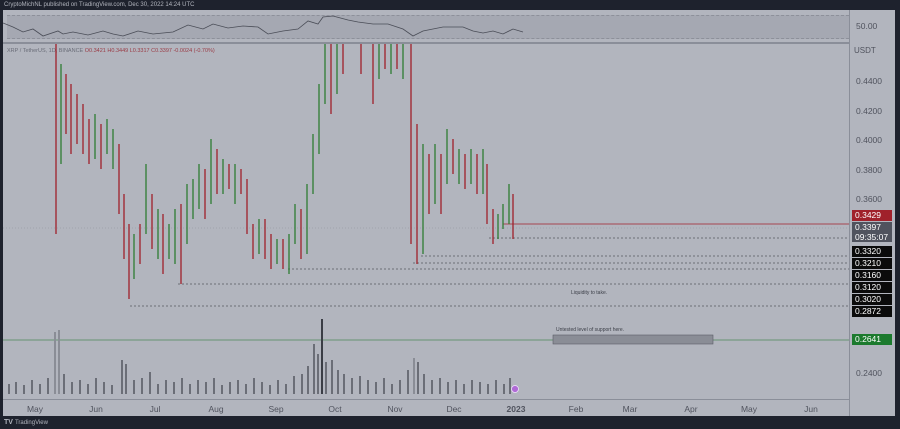 The height and width of the screenshot is (429, 900). What do you see at coordinates (872, 311) in the screenshot?
I see `level-tag-0.2872: 0.2872` at bounding box center [872, 311].